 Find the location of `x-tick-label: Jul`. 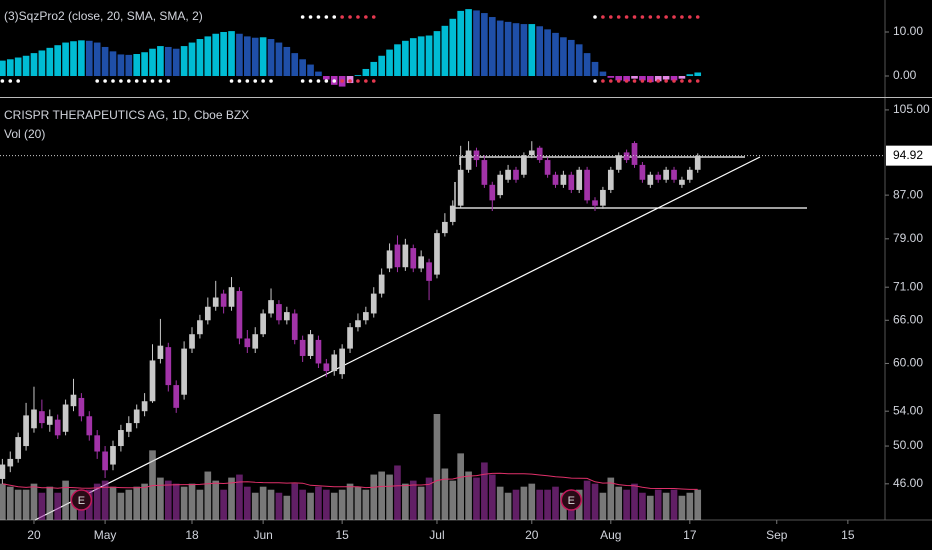

x-tick-label: Jul is located at coordinates (436, 535).